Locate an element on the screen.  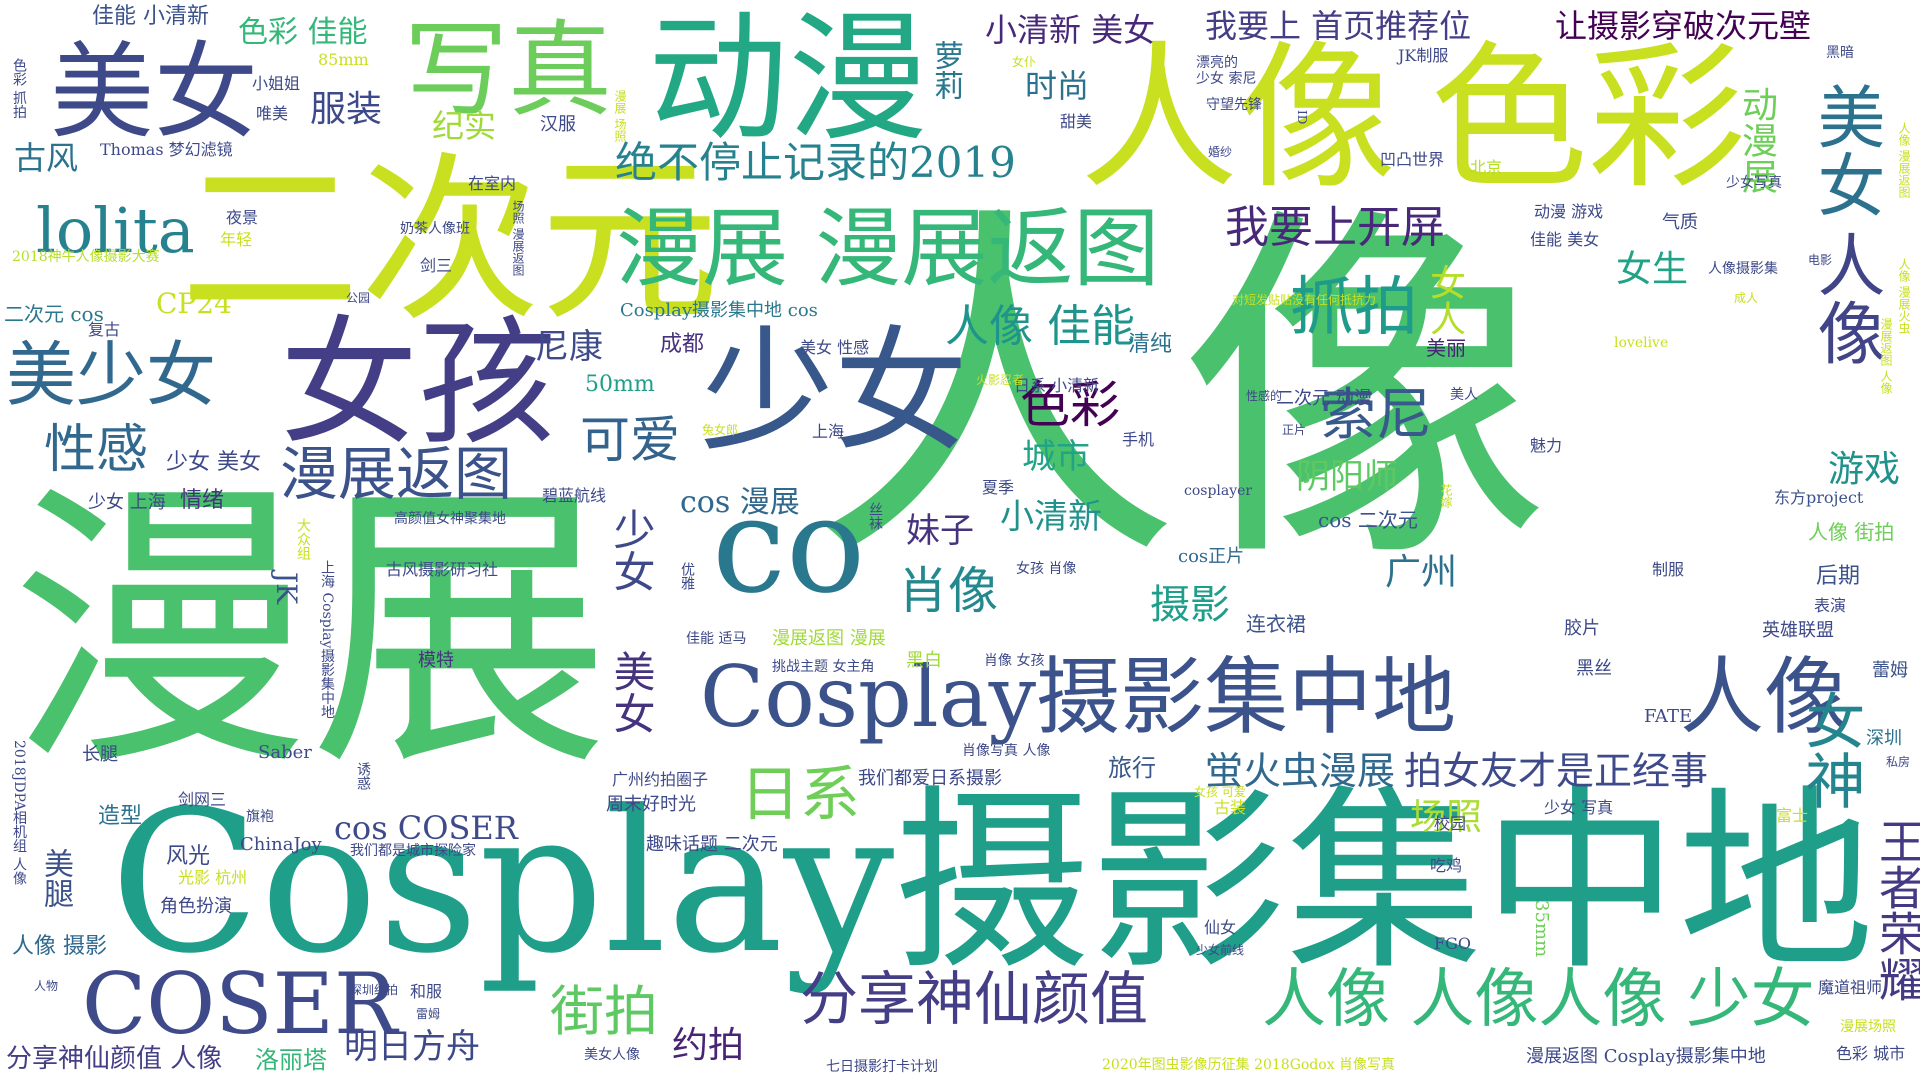
word-cloud-term: 蛍火虫漫展 is located at coordinates (1300, 771).